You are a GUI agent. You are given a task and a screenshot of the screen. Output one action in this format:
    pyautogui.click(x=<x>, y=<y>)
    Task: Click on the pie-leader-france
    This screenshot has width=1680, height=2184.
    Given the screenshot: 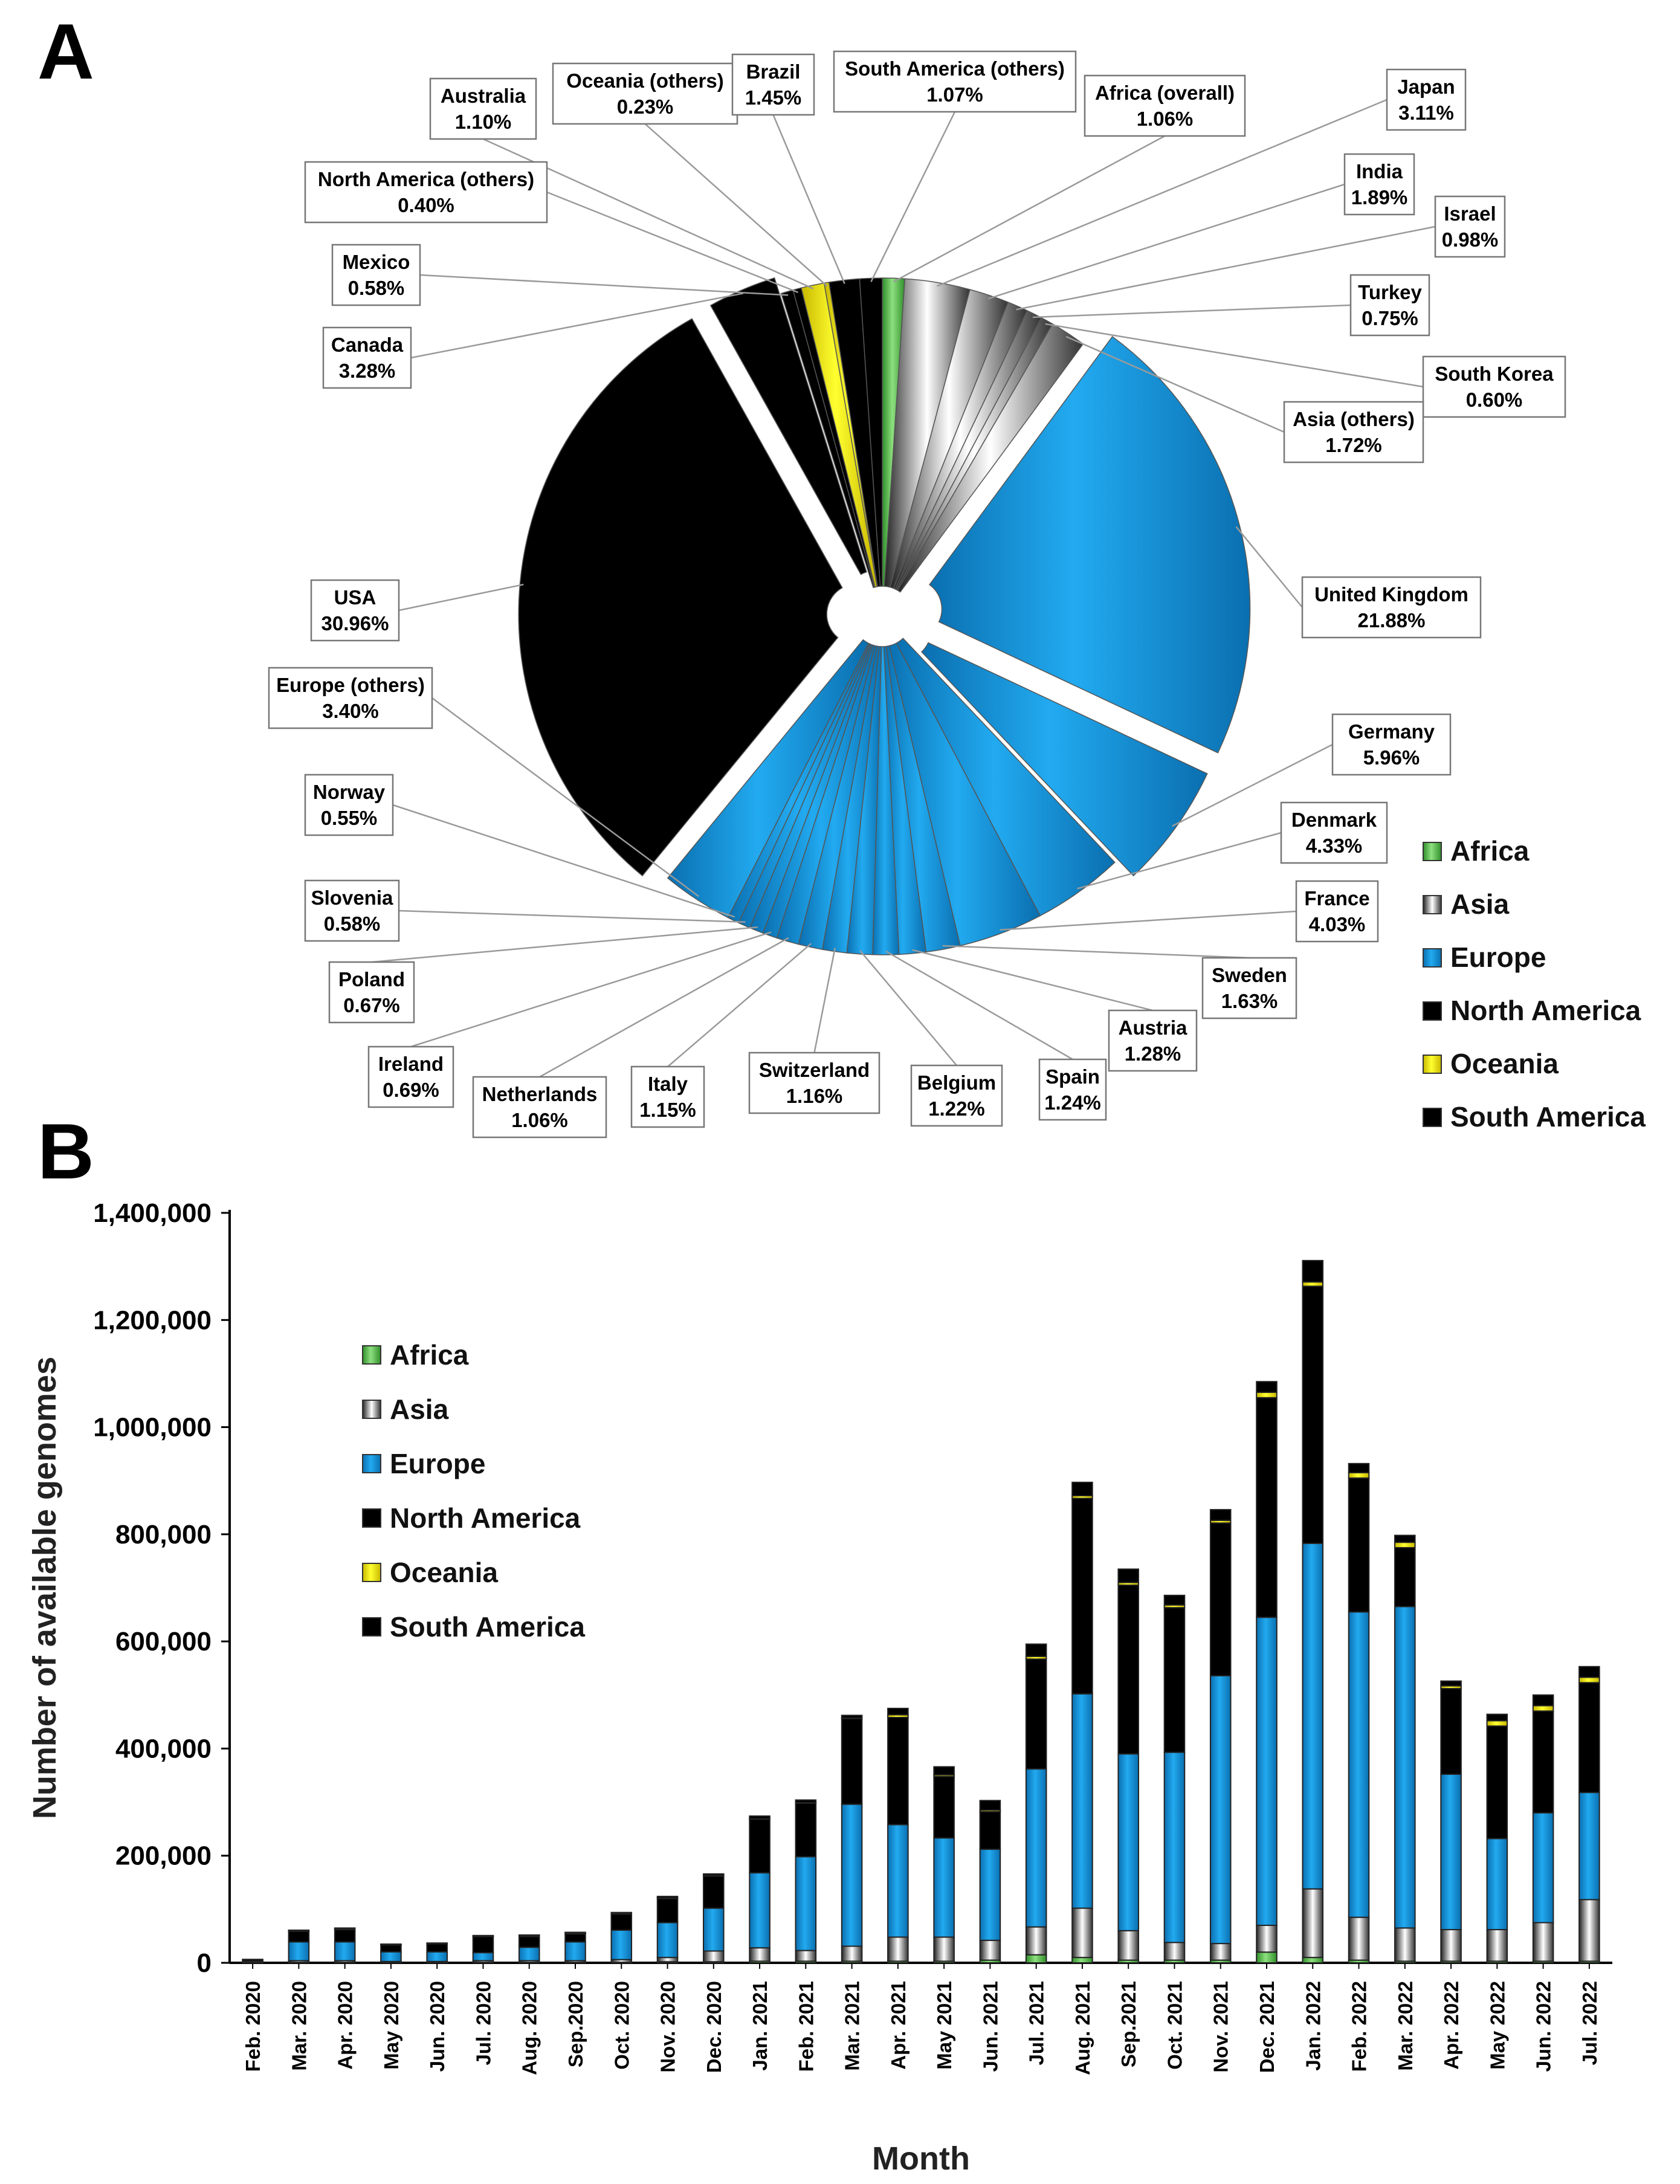 What is the action you would take?
    pyautogui.click(x=1148, y=920)
    